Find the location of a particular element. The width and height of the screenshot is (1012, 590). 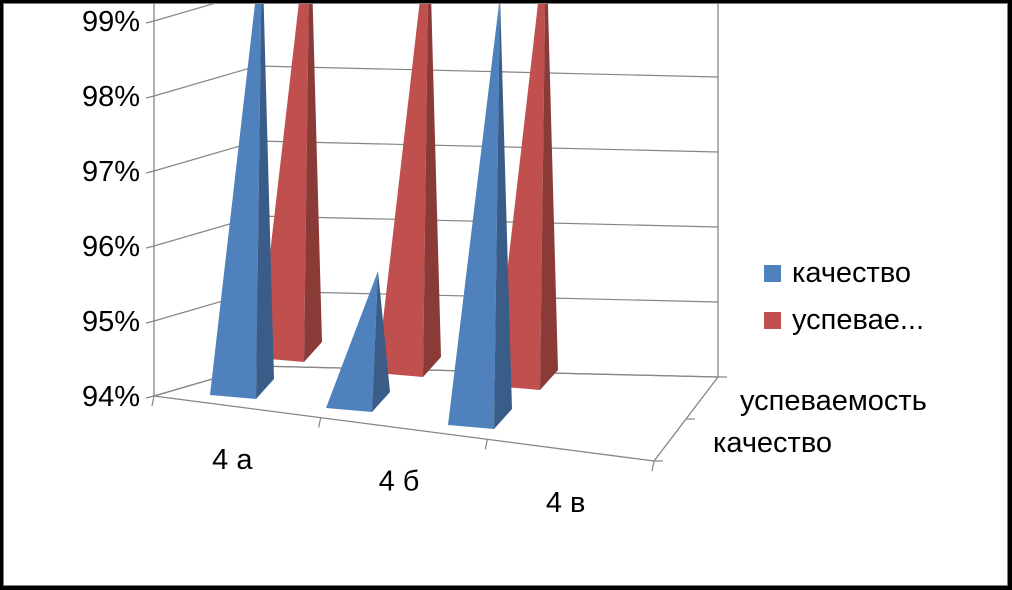

depth-label: успеваемость is located at coordinates (833, 401).